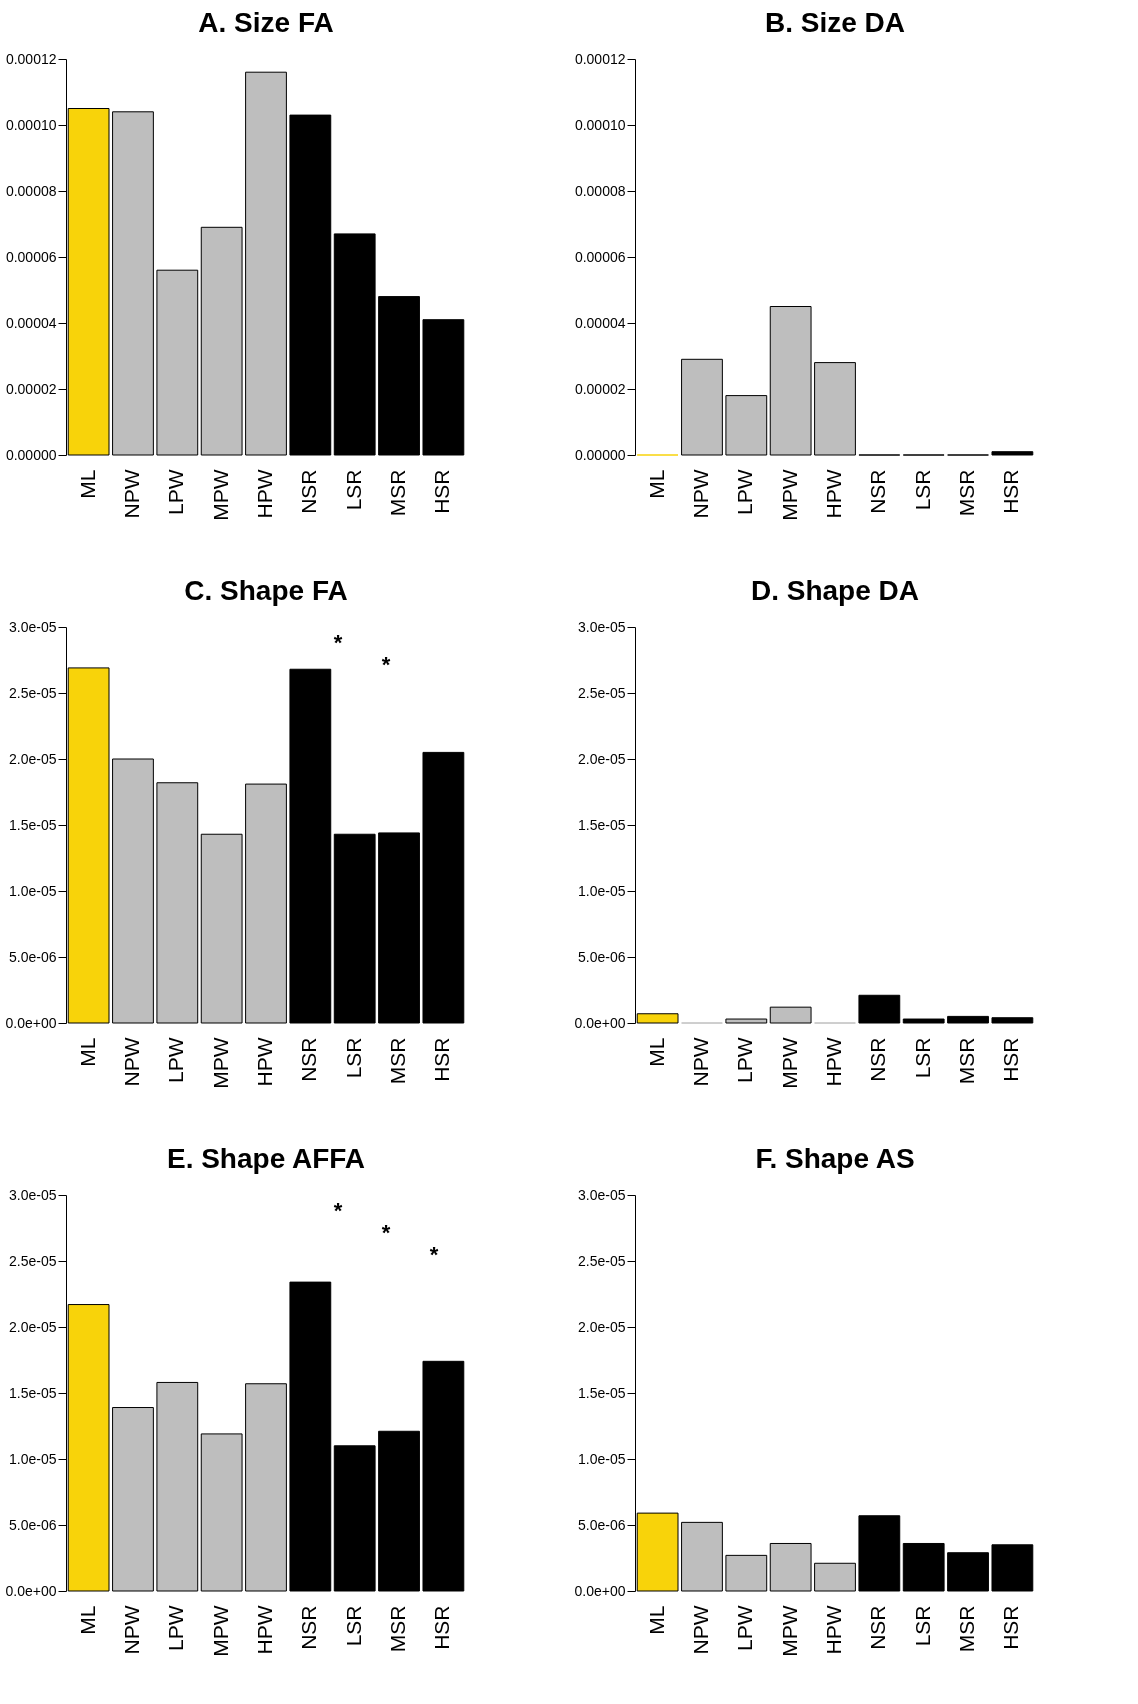 Image resolution: width=1138 pixels, height=1704 pixels. What do you see at coordinates (33, 626) in the screenshot?
I see `y-tick-label: 3.0e-05` at bounding box center [33, 626].